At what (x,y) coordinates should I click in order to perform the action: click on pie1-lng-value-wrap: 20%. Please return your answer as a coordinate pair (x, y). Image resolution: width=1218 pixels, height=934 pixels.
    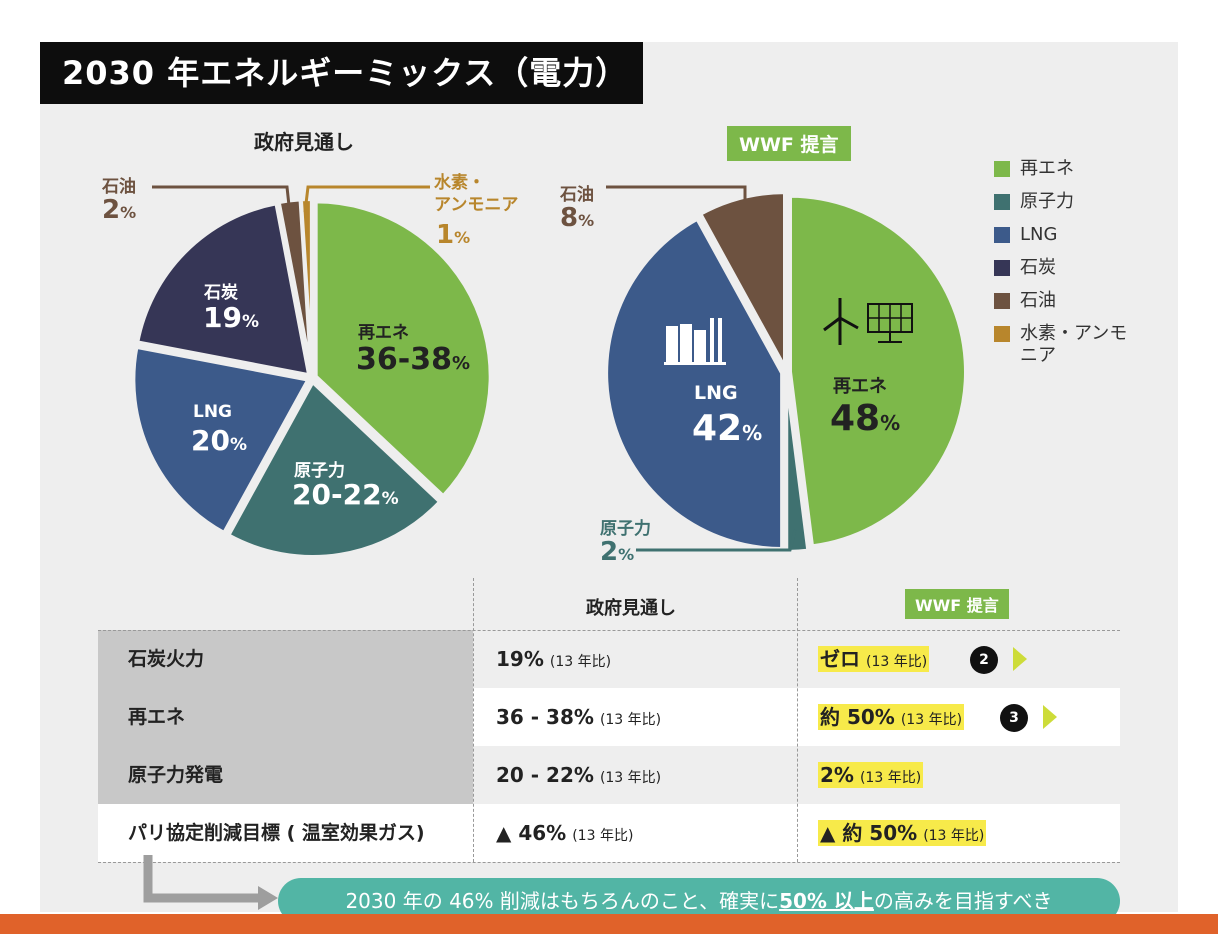
    Looking at the image, I should click on (219, 440).